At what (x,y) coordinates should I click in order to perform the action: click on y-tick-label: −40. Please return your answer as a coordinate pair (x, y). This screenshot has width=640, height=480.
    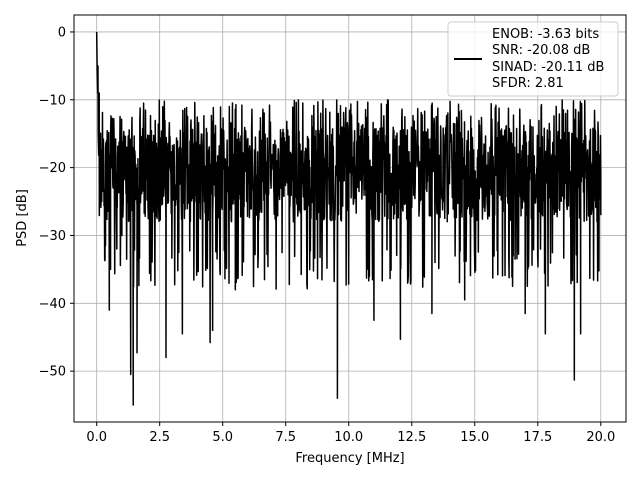
    Looking at the image, I should click on (52, 304).